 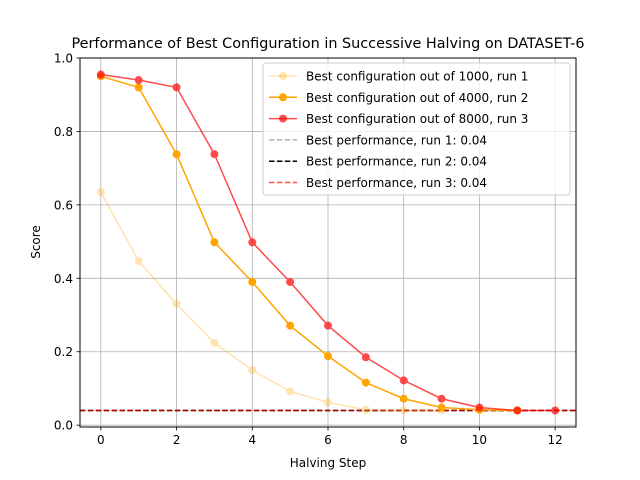 I want to click on y-tick-label: 0.2, so click(x=63, y=352).